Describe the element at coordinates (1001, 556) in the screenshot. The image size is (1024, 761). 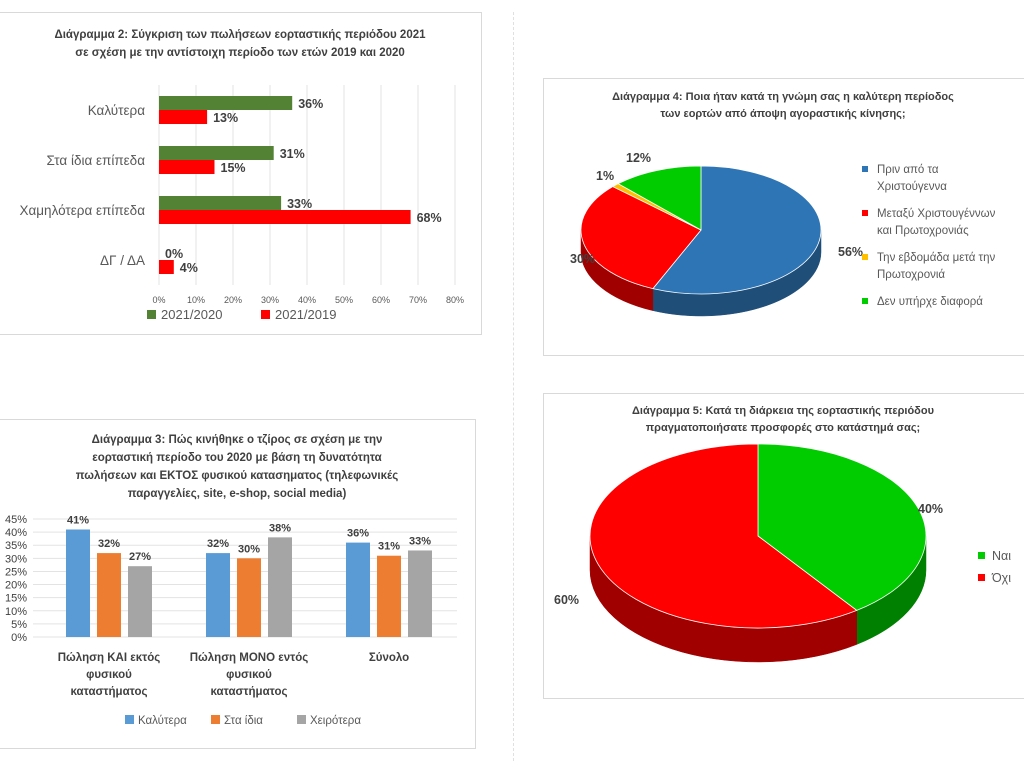
I see `legend-label: Ναι` at that location.